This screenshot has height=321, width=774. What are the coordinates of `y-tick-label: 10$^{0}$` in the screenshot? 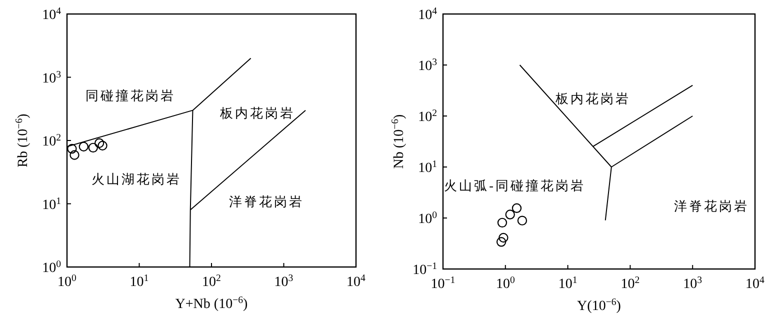 It's located at (428, 218).